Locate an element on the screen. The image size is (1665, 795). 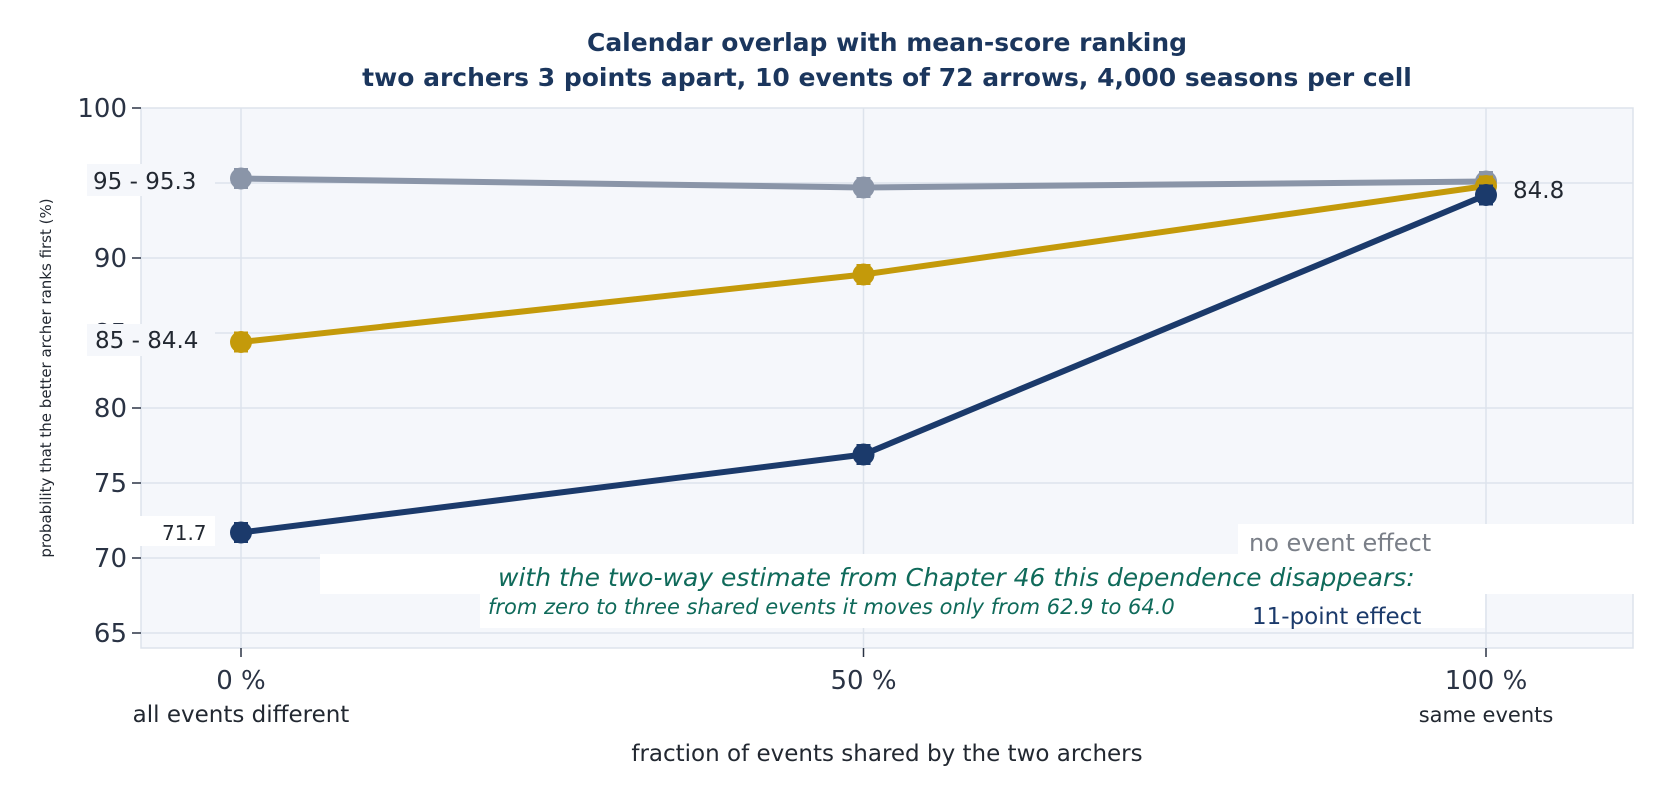
y-tick-label: 75 is located at coordinates (110, 484).